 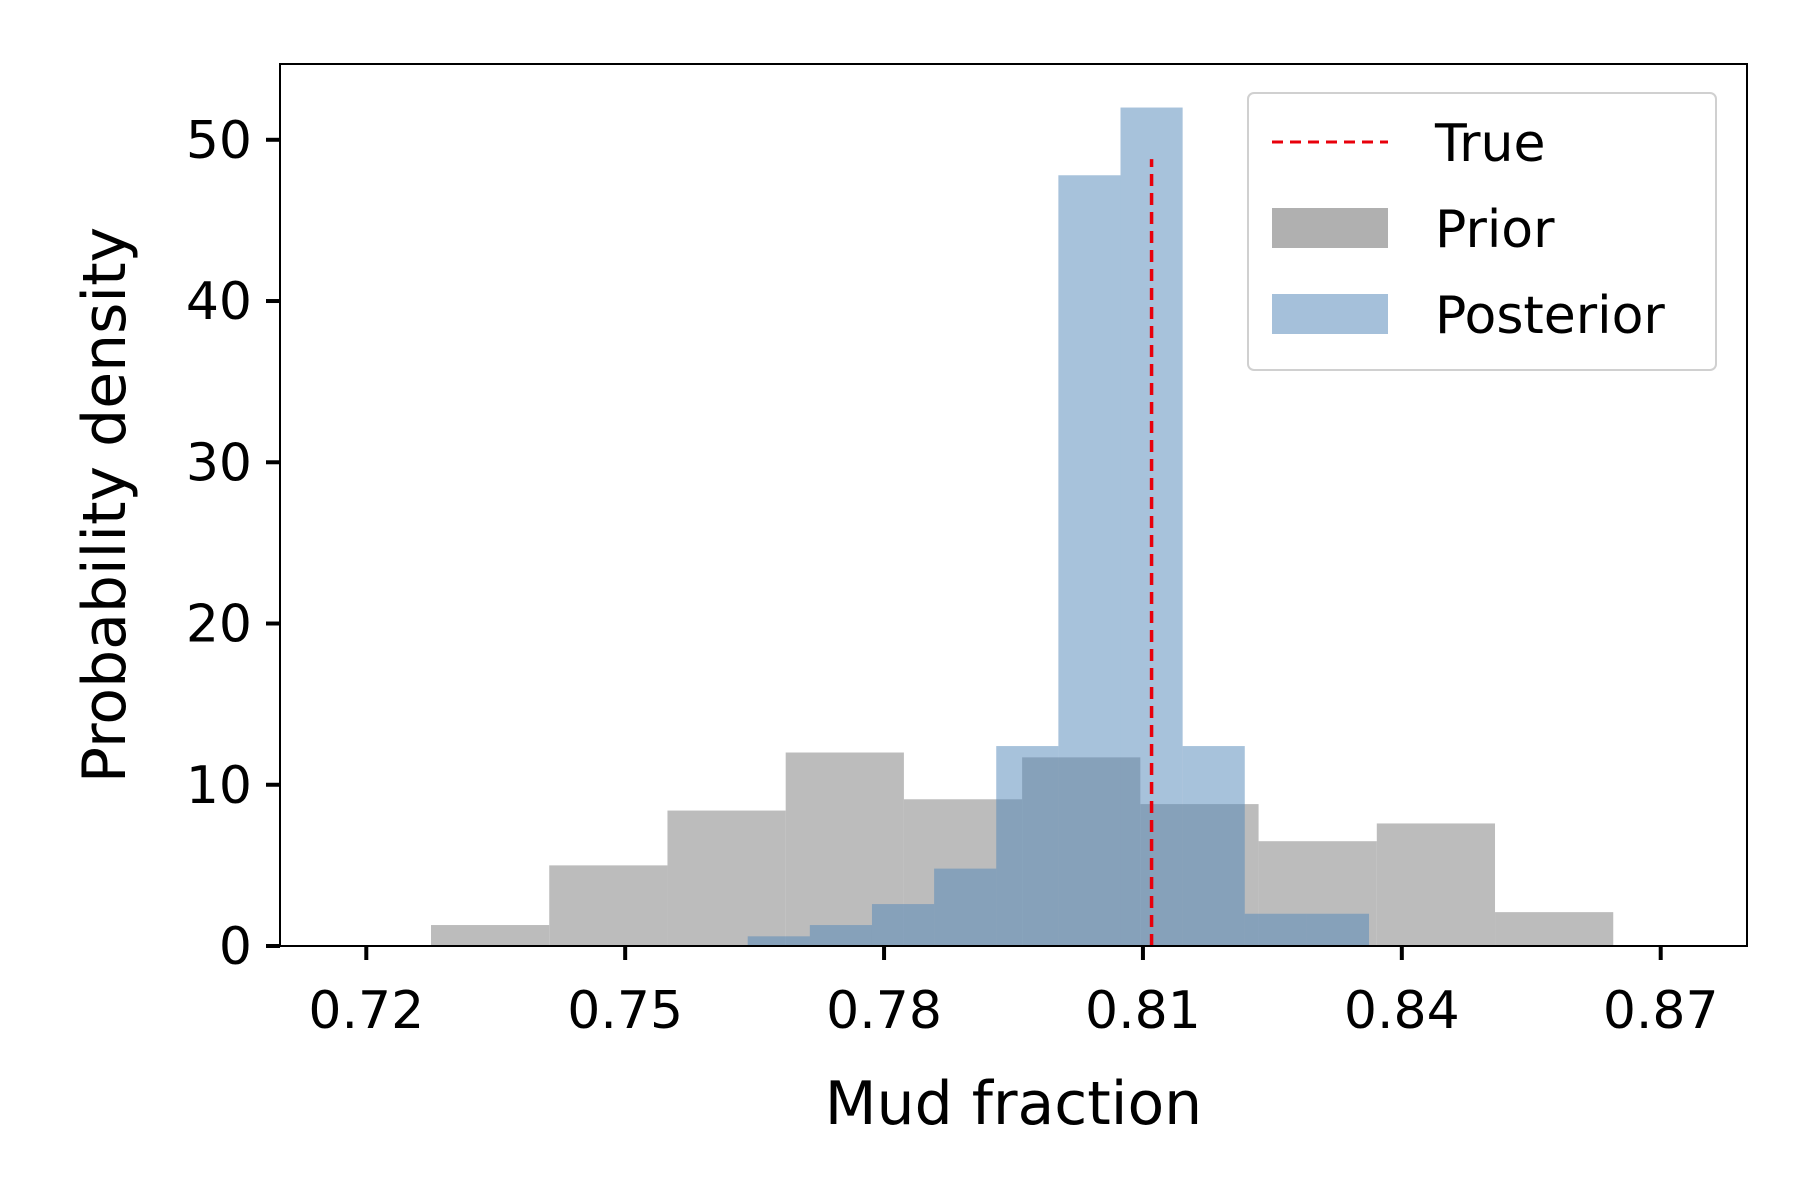 I want to click on legend-posterior-swatch, so click(x=1330, y=314).